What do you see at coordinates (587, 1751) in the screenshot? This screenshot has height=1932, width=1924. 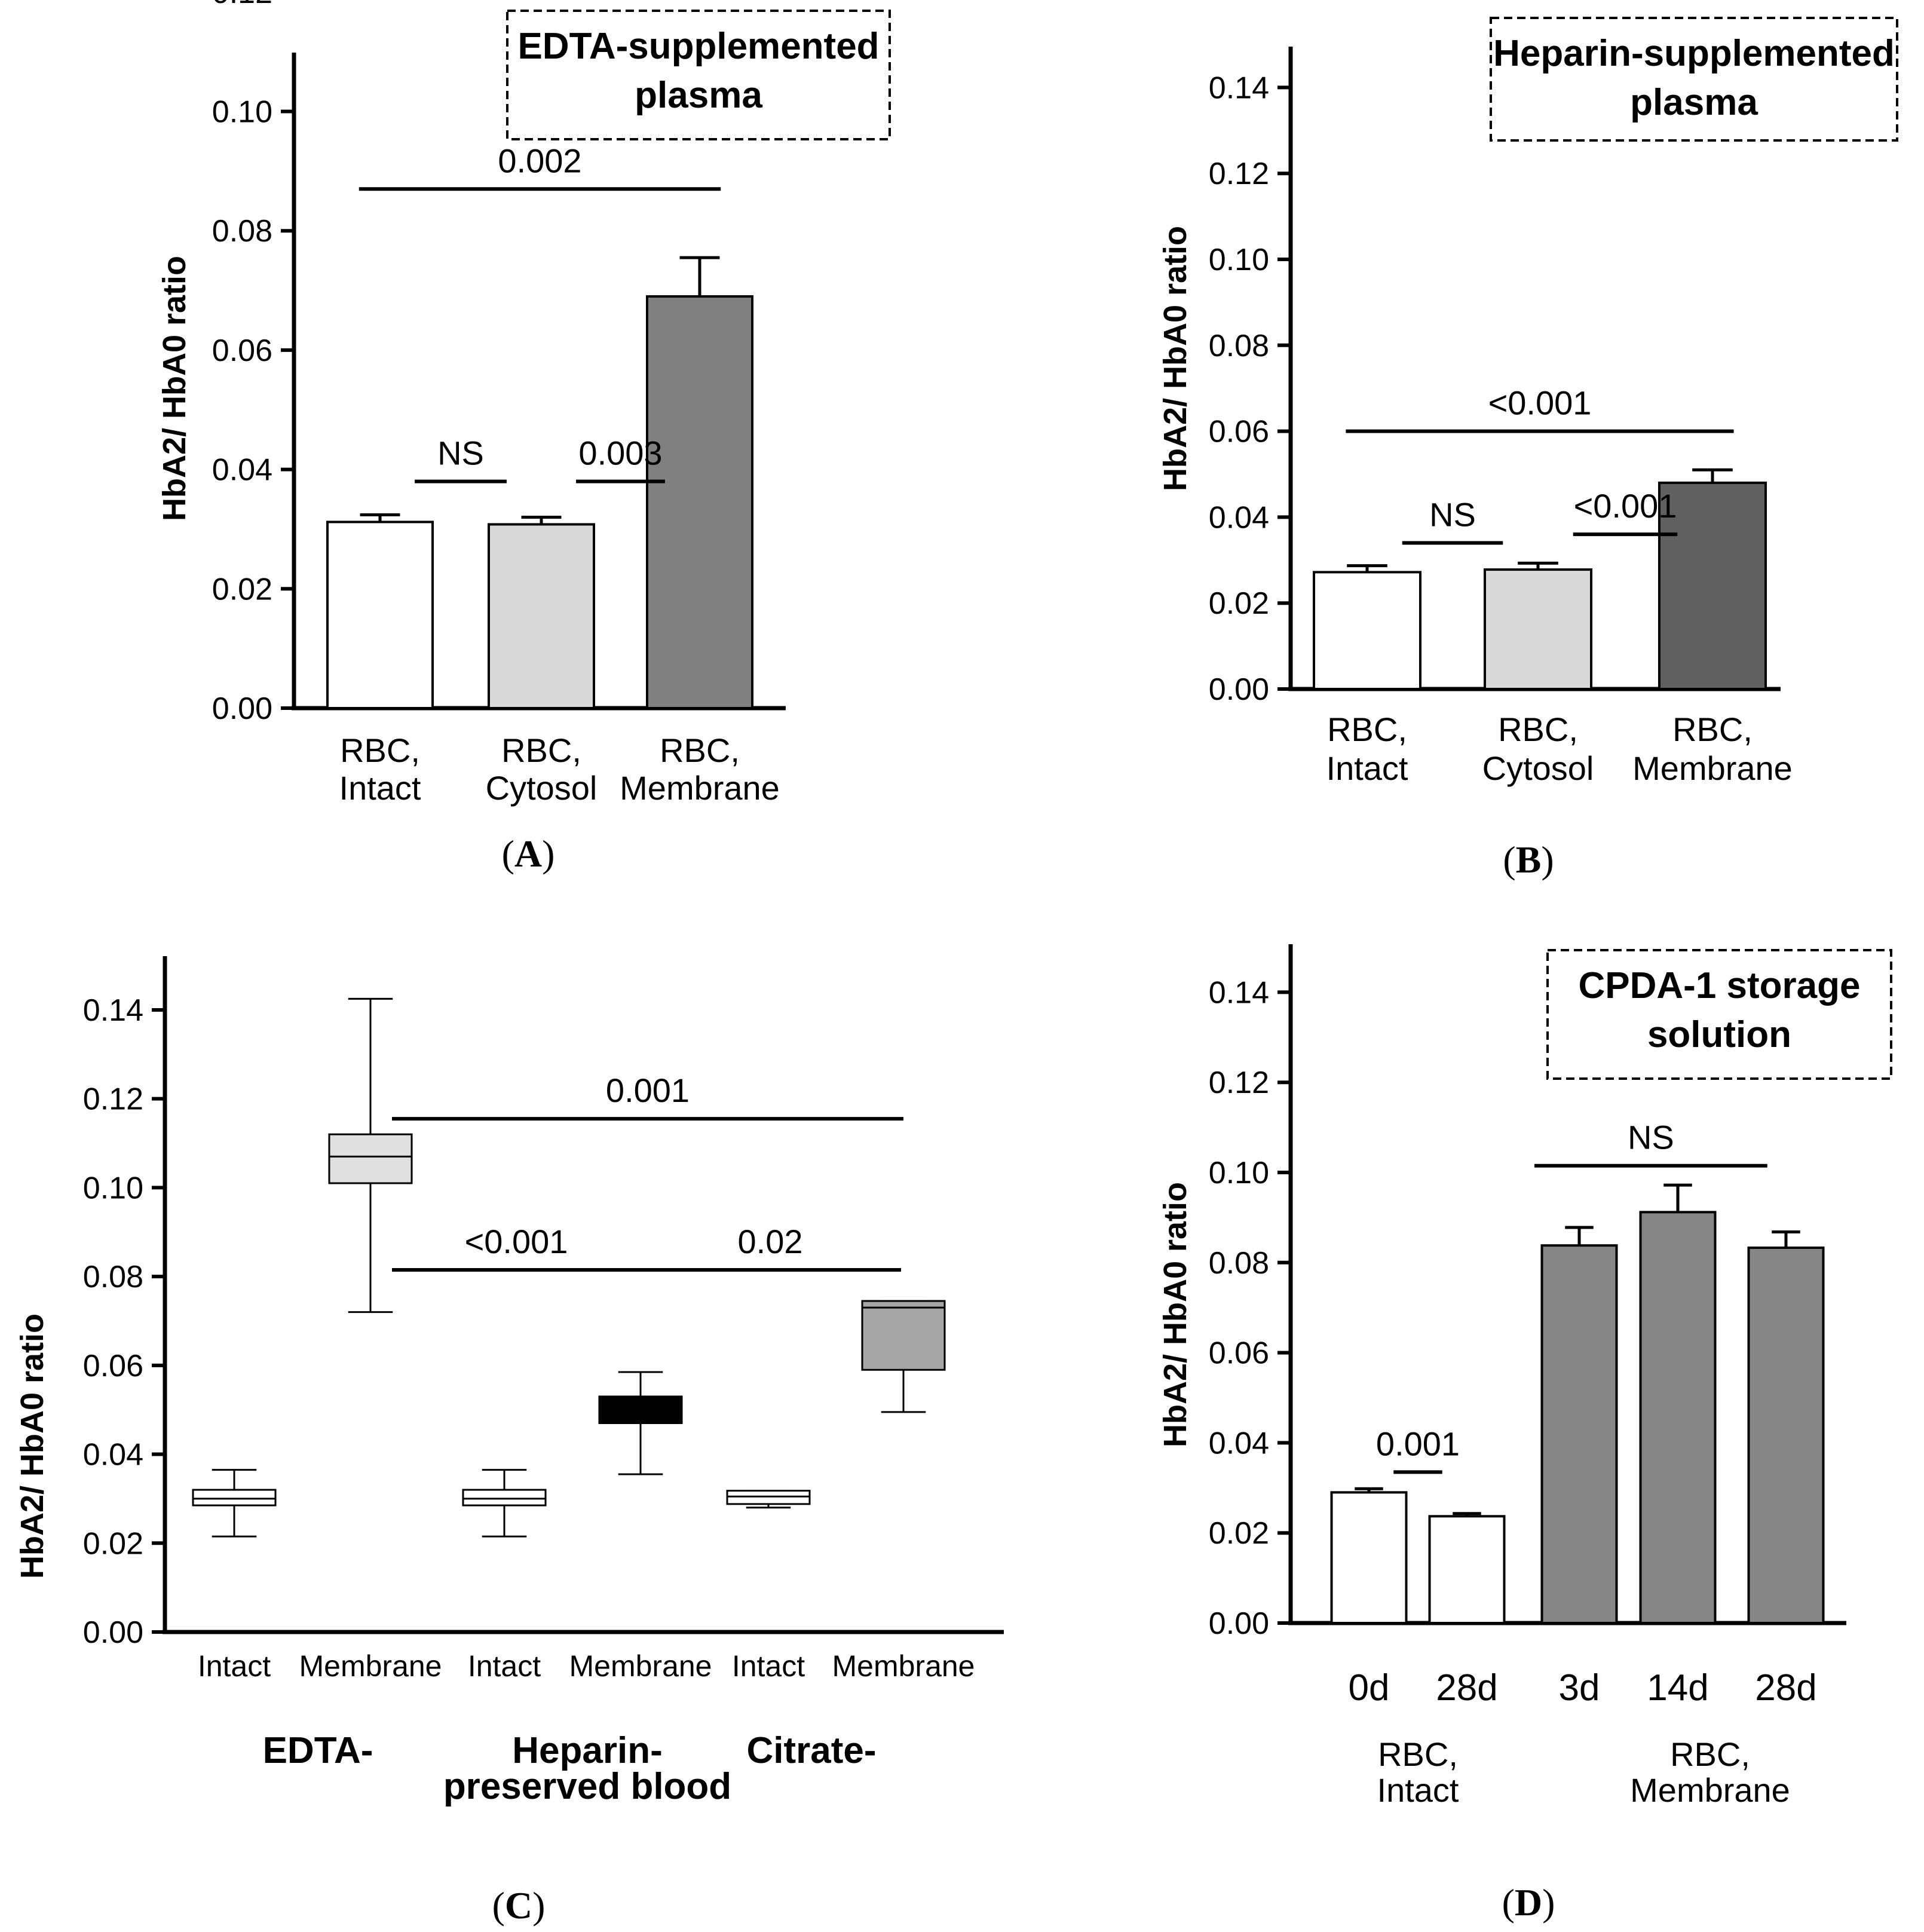 I see `group-label: Heparin-` at bounding box center [587, 1751].